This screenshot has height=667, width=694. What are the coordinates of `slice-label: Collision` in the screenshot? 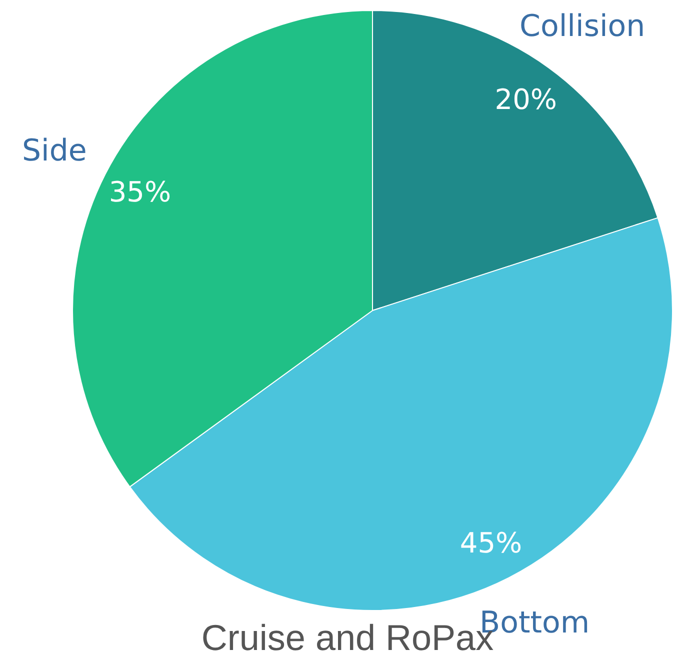 It's located at (583, 26).